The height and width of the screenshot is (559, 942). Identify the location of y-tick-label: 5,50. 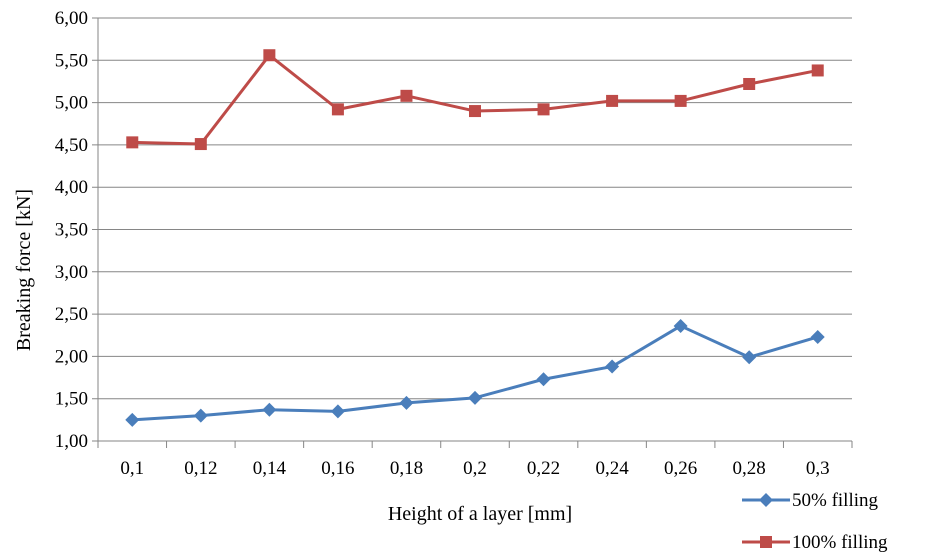
(71, 60).